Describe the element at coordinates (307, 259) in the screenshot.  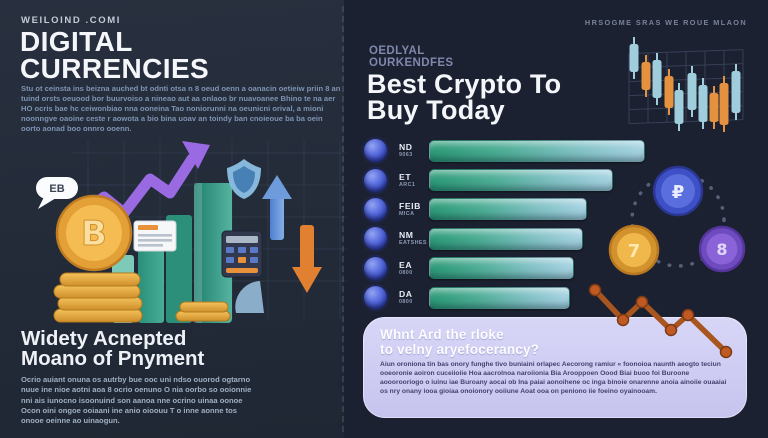
I see `orange-down-arrow-icon` at that location.